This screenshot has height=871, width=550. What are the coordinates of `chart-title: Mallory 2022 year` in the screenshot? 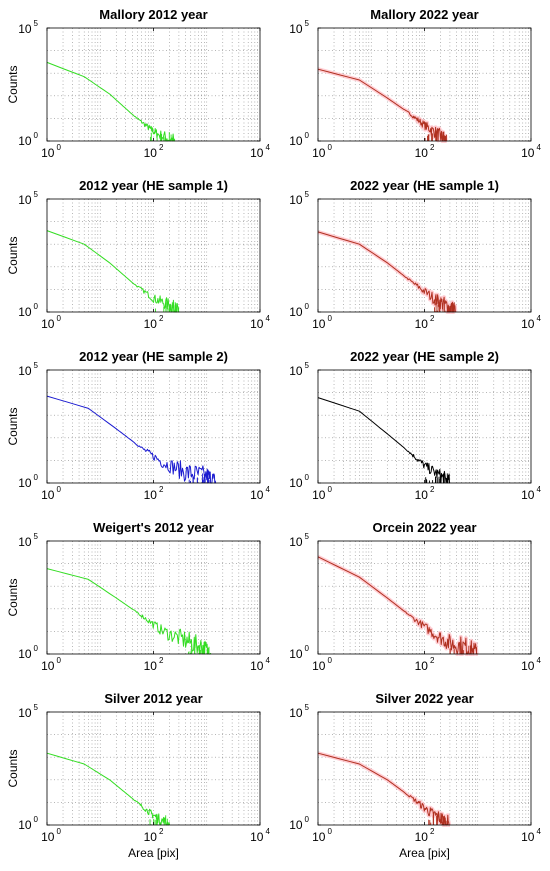 It's located at (424, 14).